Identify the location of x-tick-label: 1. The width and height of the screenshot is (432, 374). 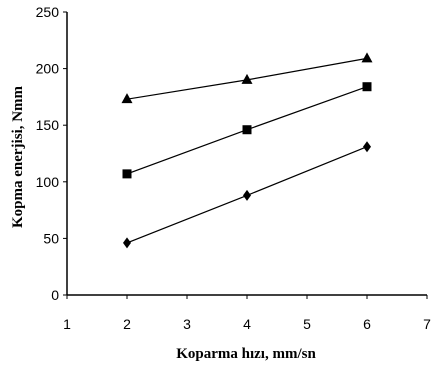
(67, 324).